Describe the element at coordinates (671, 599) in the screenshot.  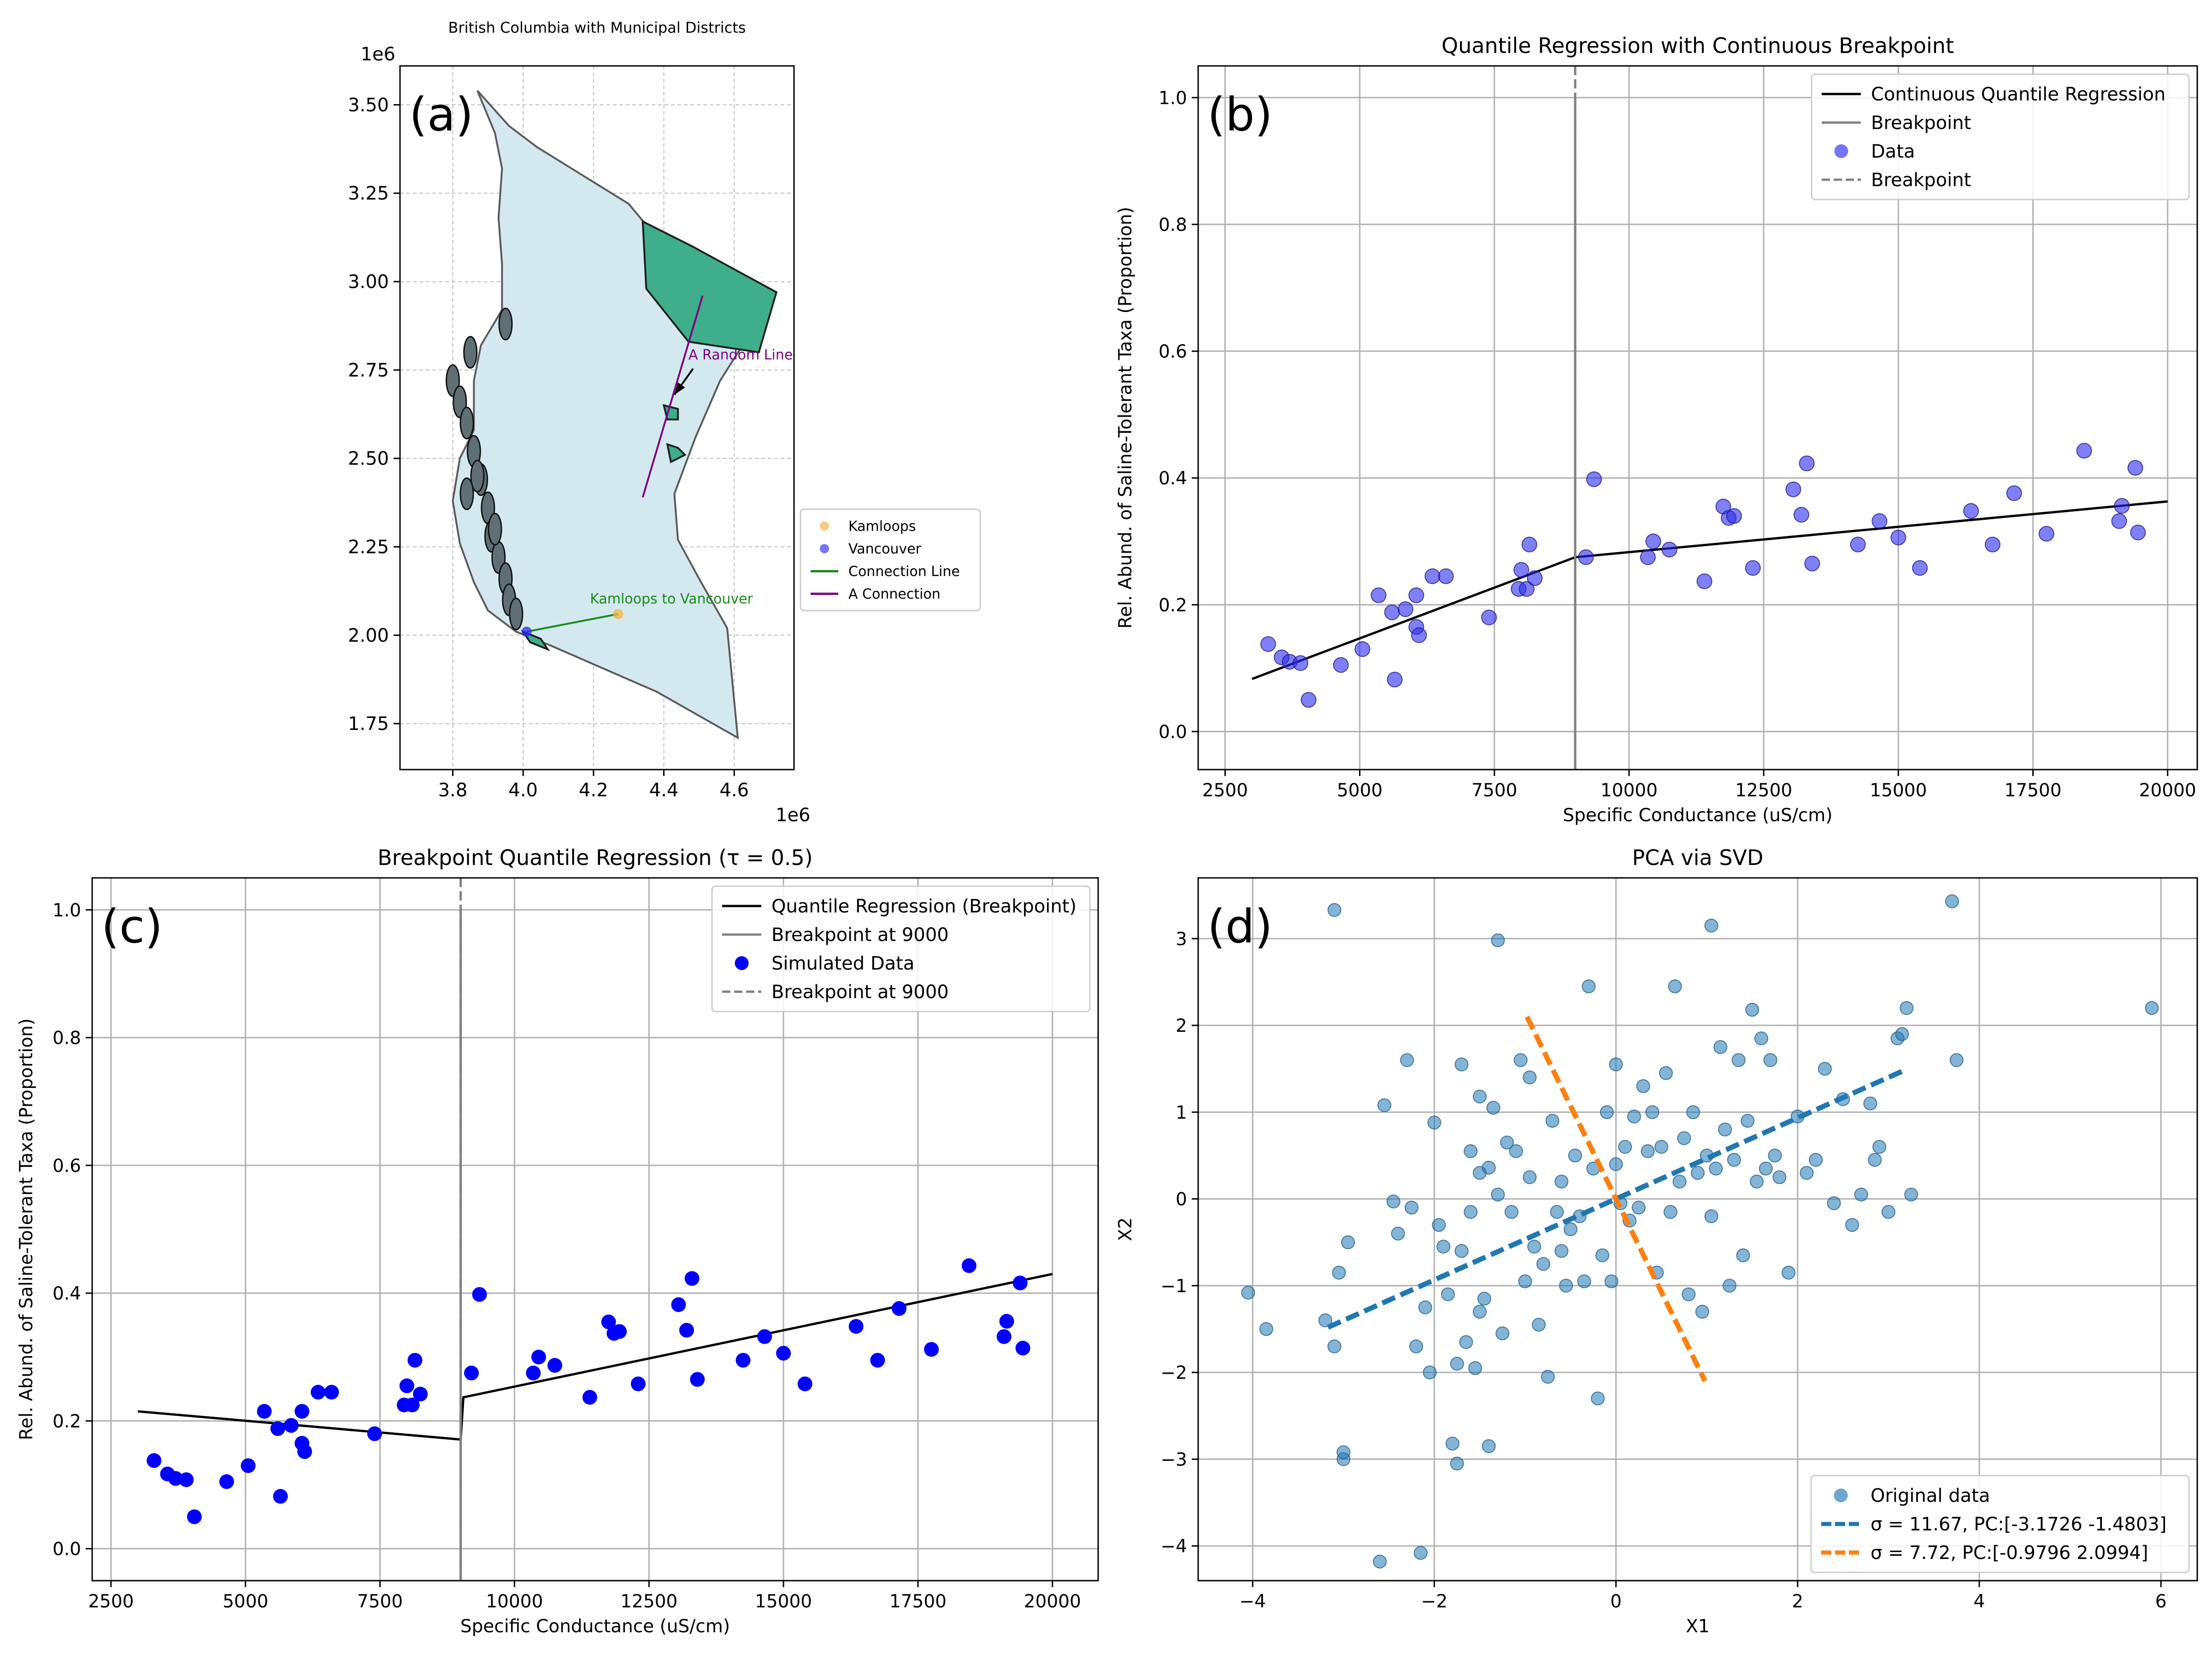
I see `annotation-label: Kamloops to Vancouver` at that location.